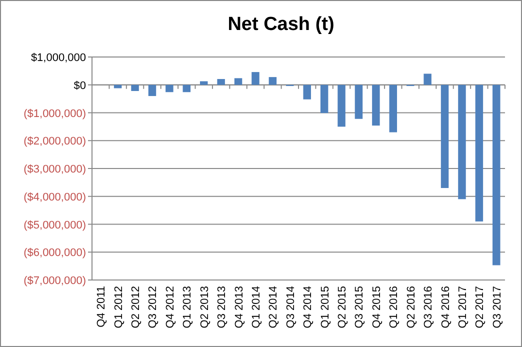 The image size is (522, 347). I want to click on x-tick-label: Q3 2012, so click(153, 307).